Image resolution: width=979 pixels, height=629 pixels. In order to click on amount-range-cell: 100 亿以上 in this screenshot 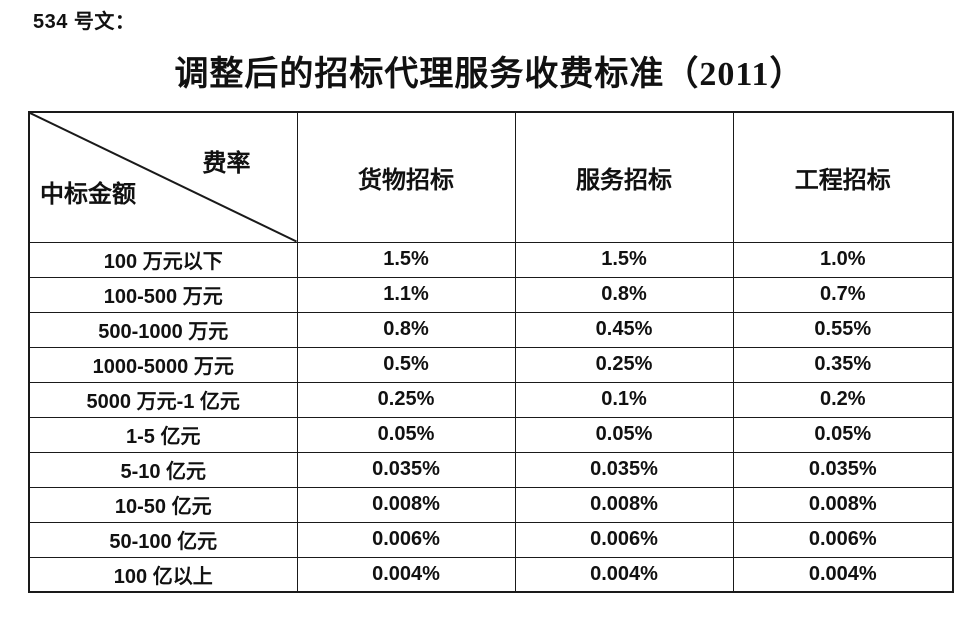, I will do `click(163, 574)`.